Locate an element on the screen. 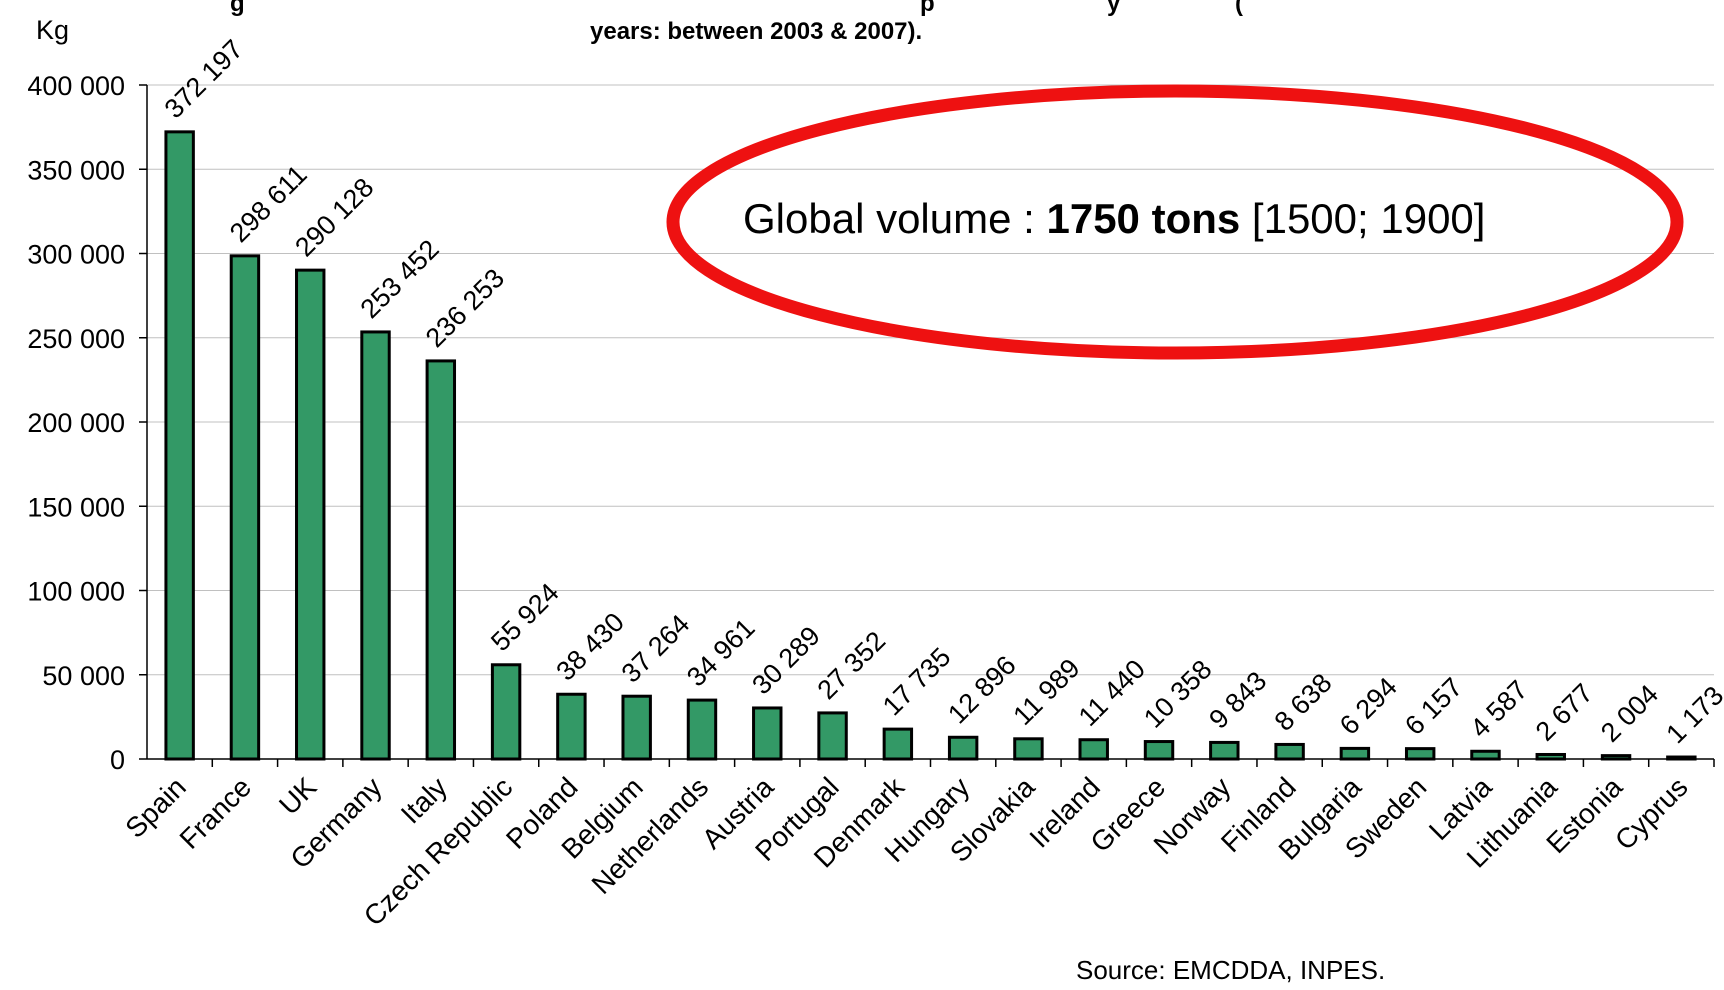 Image resolution: width=1724 pixels, height=990 pixels. y-tick-label: 300 000 is located at coordinates (76, 255).